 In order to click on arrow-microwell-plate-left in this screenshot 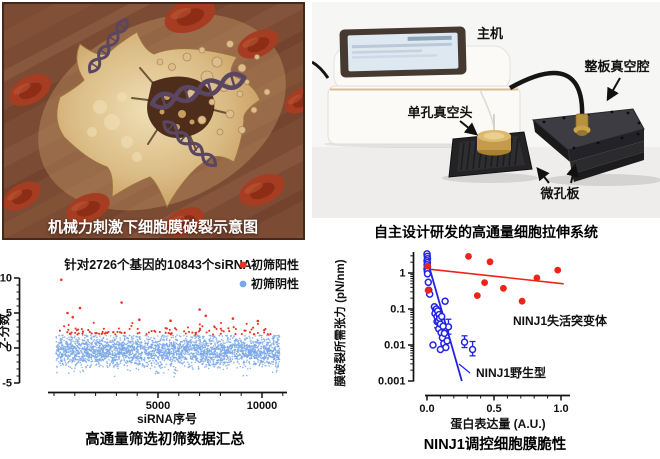, I will do `click(543, 175)`.